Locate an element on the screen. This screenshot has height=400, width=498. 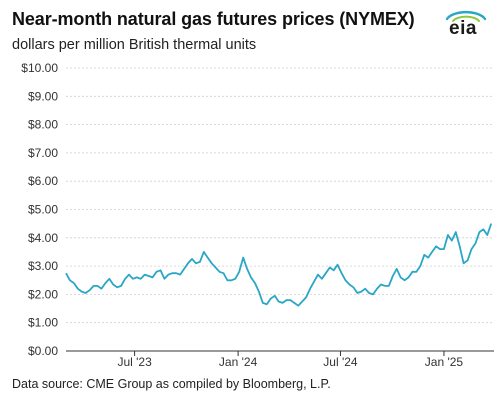
logo-text: eia is located at coordinates (463, 28).